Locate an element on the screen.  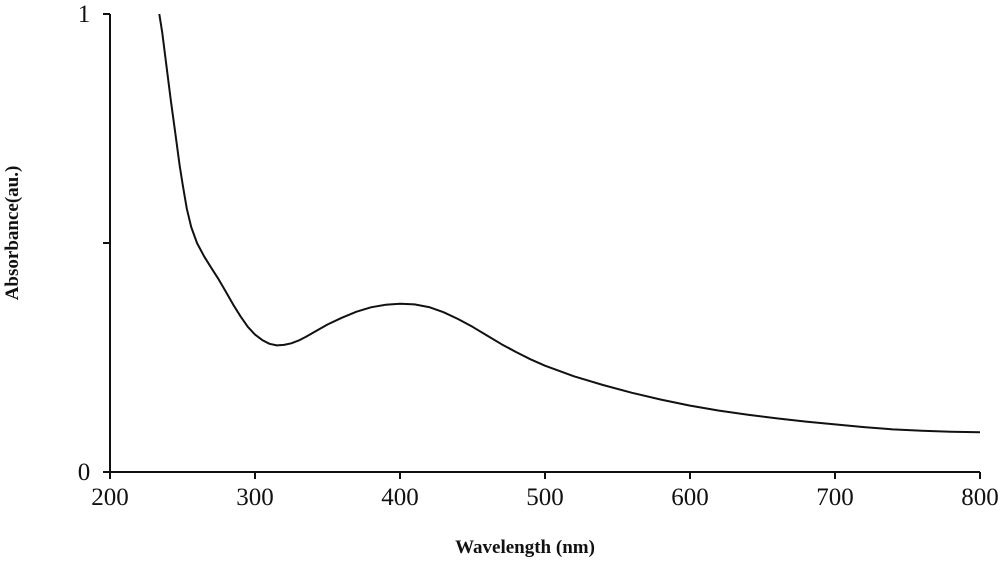
y-tick-label-1: 1 is located at coordinates (84, 14).